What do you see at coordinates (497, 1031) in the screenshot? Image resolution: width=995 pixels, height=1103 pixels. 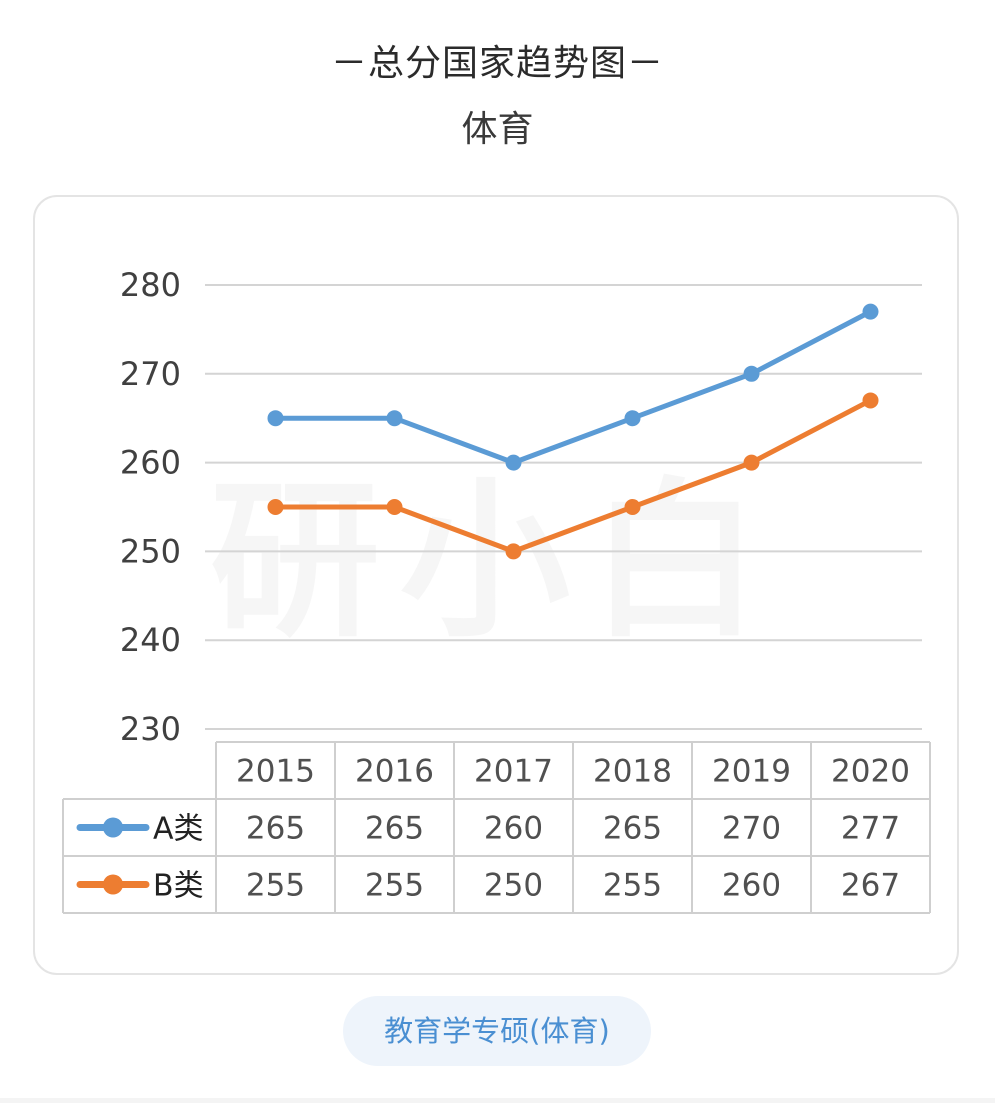 I see `category-tag-button: 教育学专硕(体育)` at bounding box center [497, 1031].